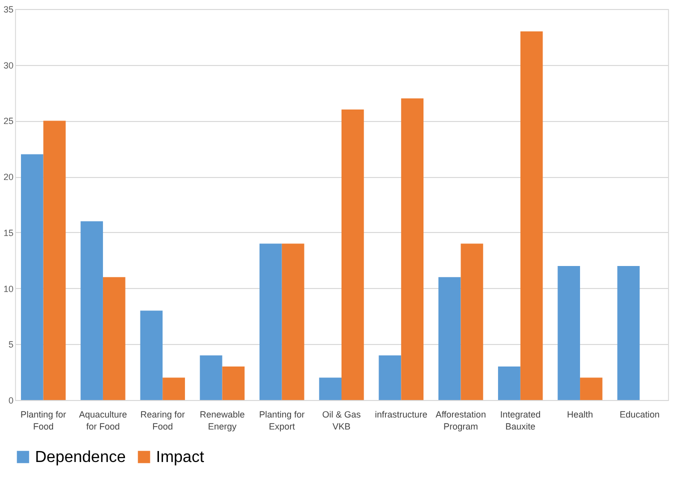  What do you see at coordinates (8, 9) in the screenshot?
I see `y-tick-label: 35` at bounding box center [8, 9].